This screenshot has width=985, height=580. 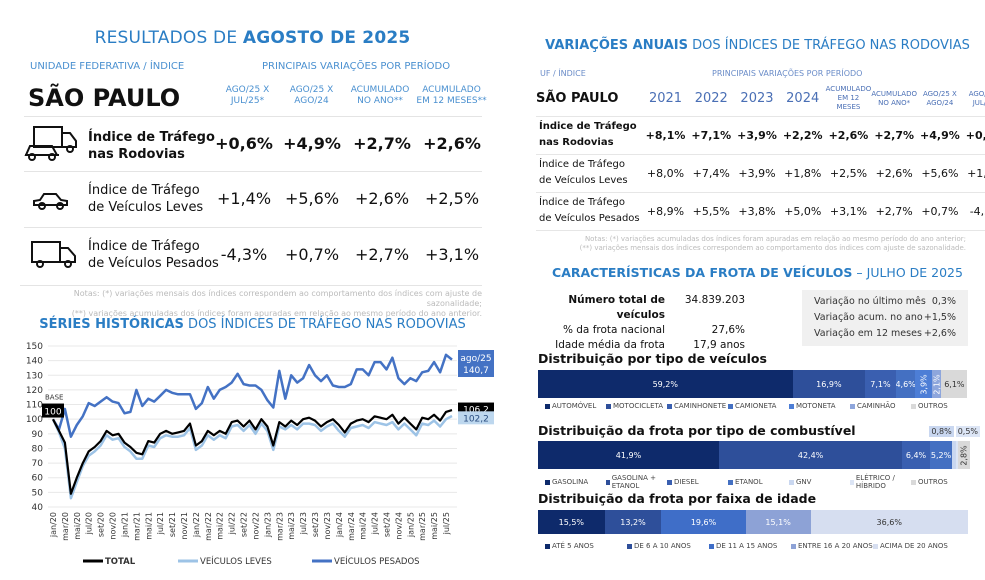 I want to click on value: +0,7%, so click(x=940, y=211).